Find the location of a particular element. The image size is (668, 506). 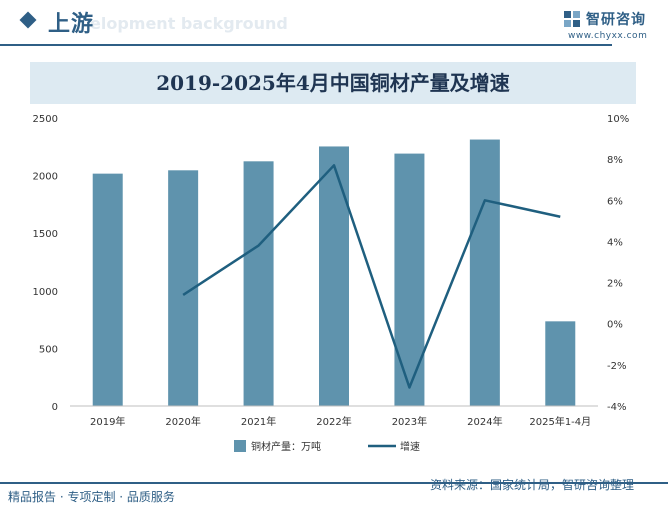

x-tick-label: 2023年 is located at coordinates (409, 421).